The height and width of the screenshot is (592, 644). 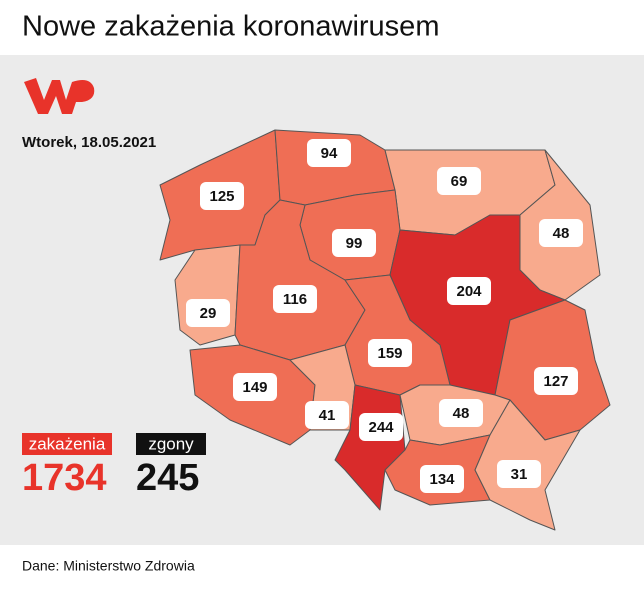 I want to click on region-value: 116, so click(x=295, y=299).